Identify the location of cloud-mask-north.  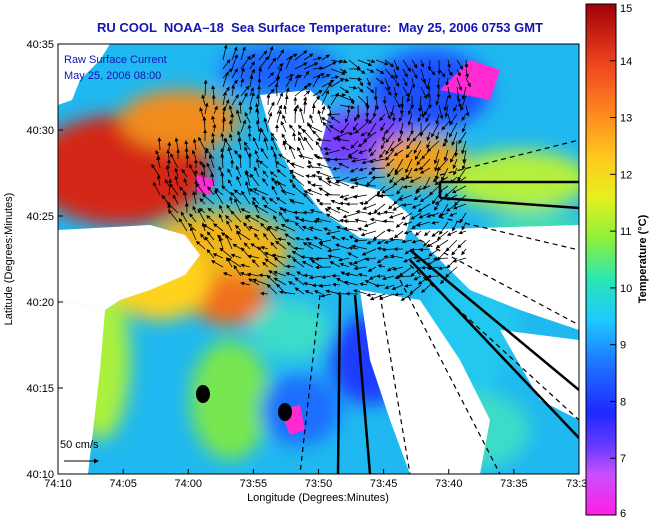
(335, 165).